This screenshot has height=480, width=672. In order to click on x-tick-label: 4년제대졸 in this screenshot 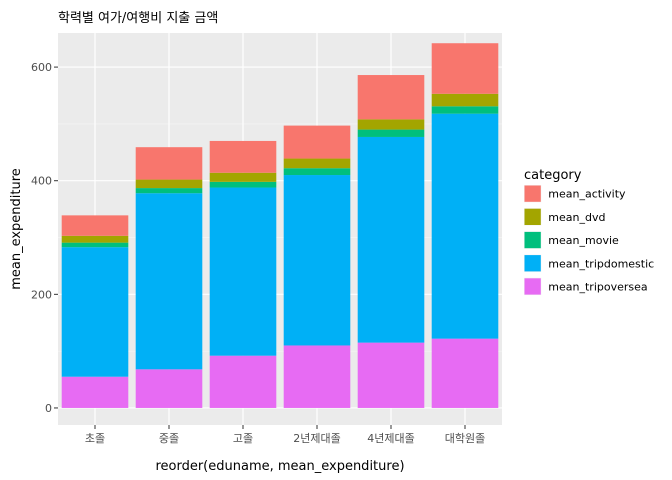, I will do `click(390, 438)`.